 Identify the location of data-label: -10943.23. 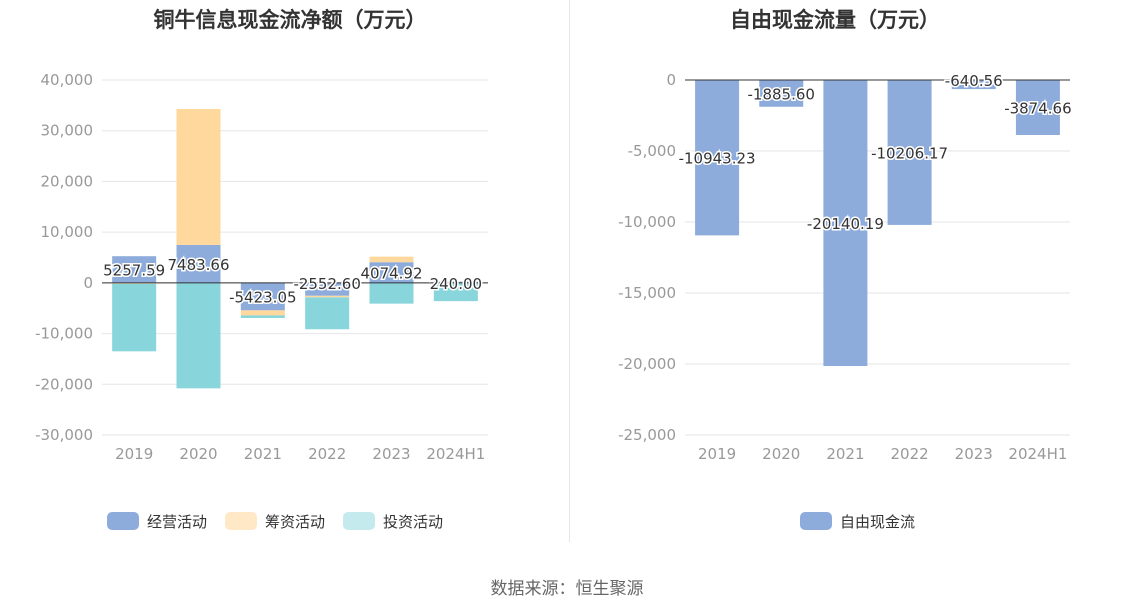
(717, 159).